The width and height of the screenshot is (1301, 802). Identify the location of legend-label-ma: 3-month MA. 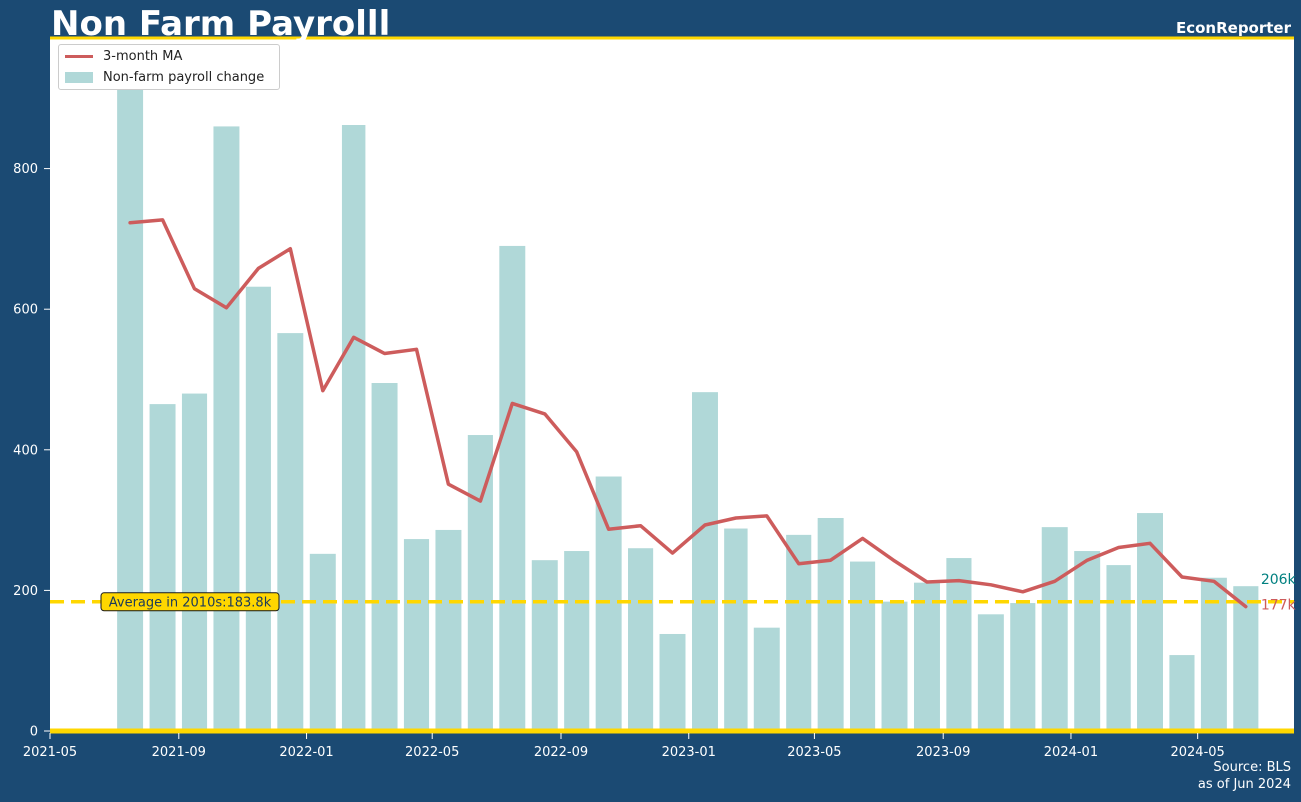
(143, 56).